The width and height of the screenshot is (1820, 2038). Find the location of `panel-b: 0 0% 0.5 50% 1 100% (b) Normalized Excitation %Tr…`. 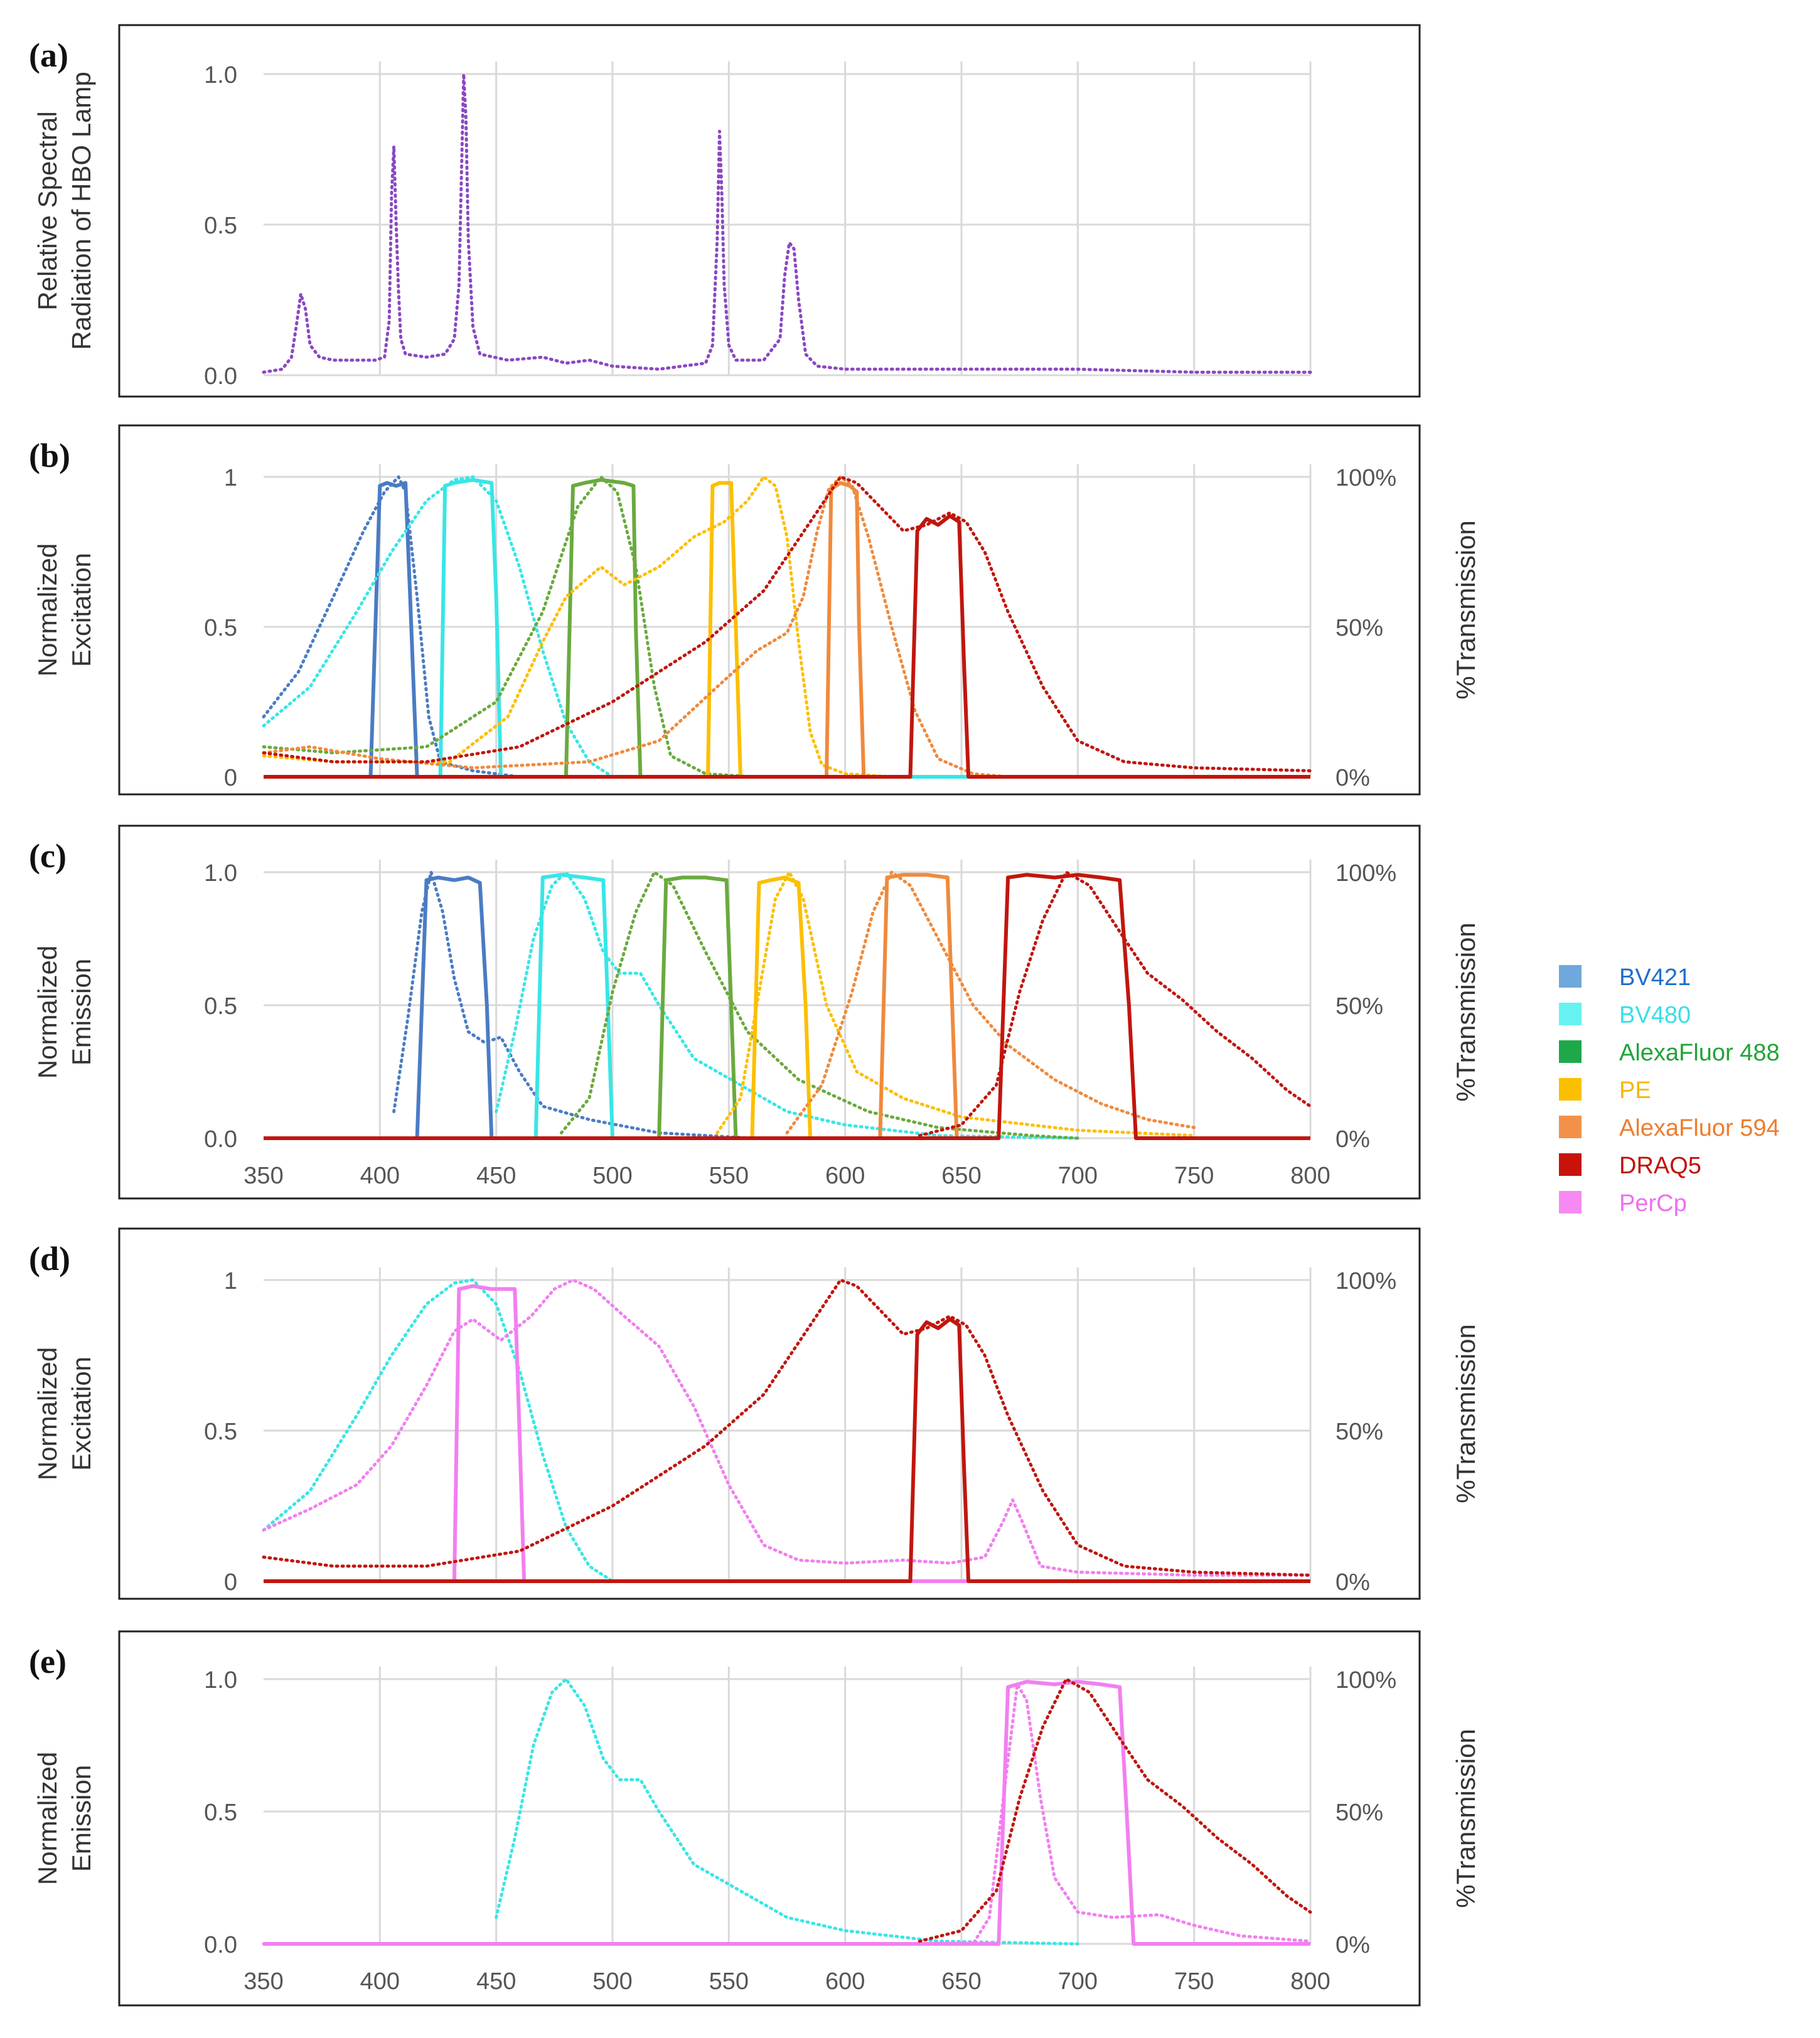

panel-b: 0 0% 0.5 50% 1 100% (b) Normalized Excitation %Tr… is located at coordinates (754, 610).